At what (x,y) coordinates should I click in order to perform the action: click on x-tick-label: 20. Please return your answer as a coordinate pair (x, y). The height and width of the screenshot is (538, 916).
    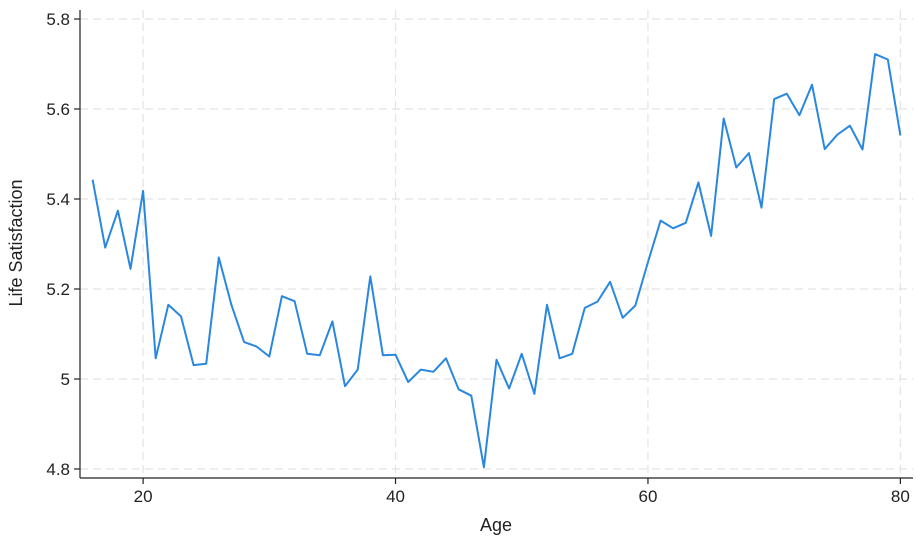
    Looking at the image, I should click on (143, 496).